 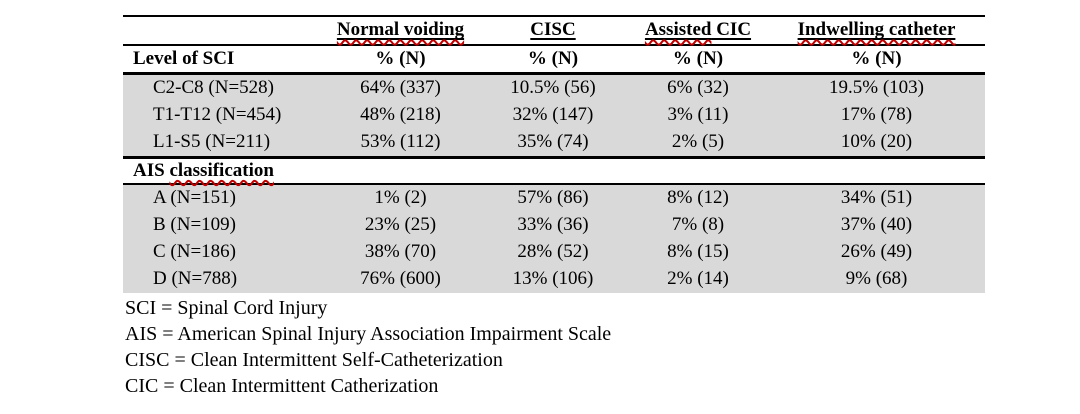 I want to click on section-header-ais-classification: AIS classification, so click(x=554, y=170).